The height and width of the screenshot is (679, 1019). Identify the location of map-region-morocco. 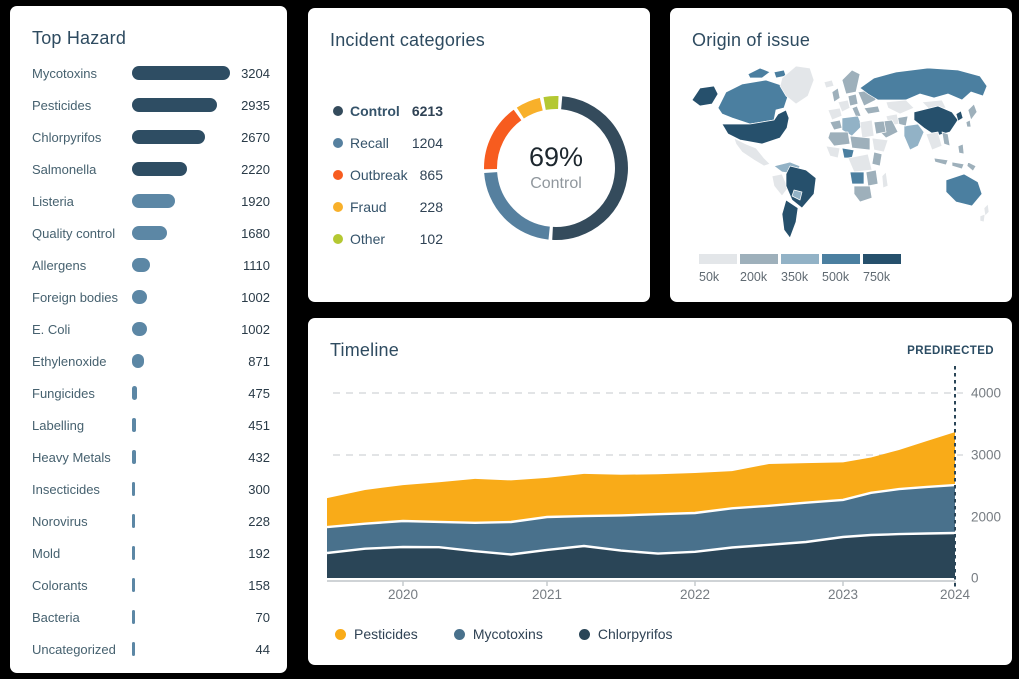
(836, 125).